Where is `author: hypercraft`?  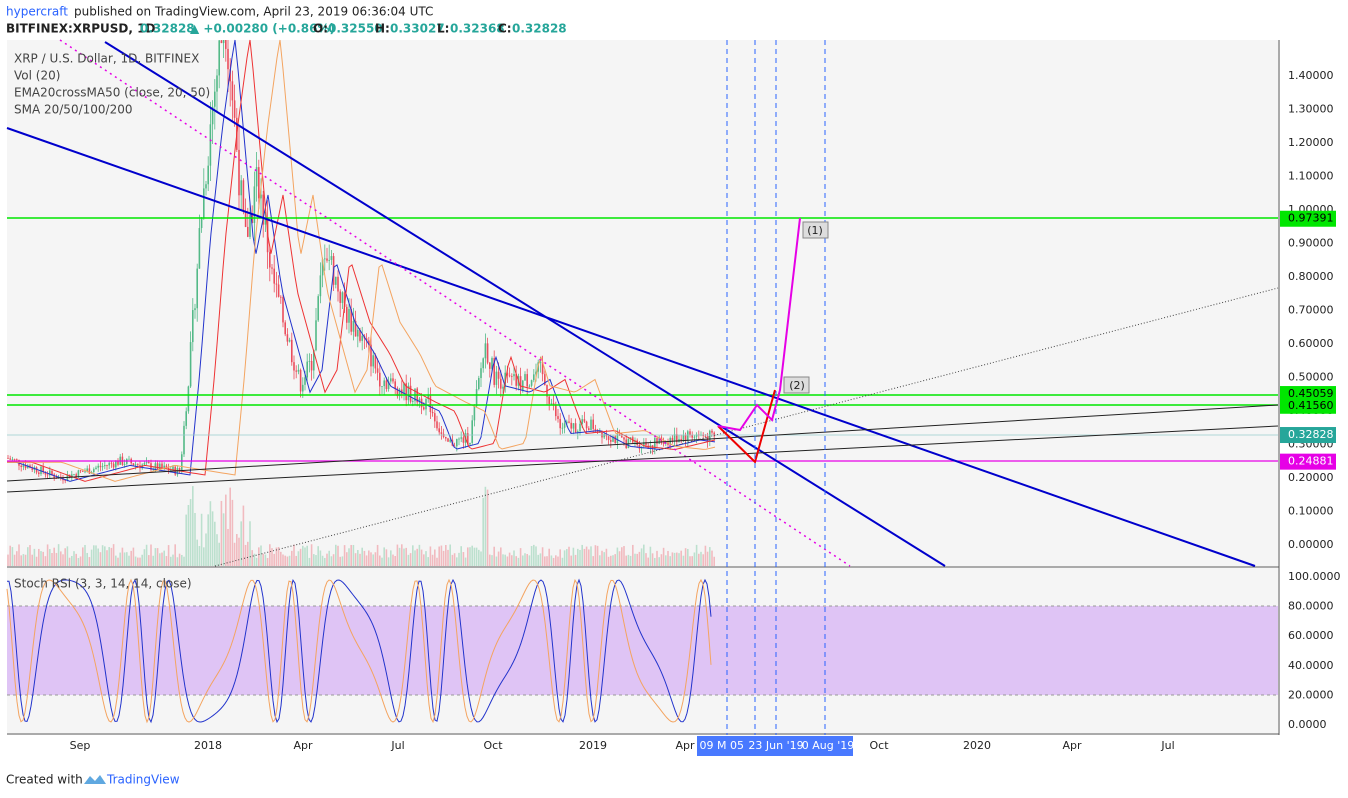 author: hypercraft is located at coordinates (37, 12).